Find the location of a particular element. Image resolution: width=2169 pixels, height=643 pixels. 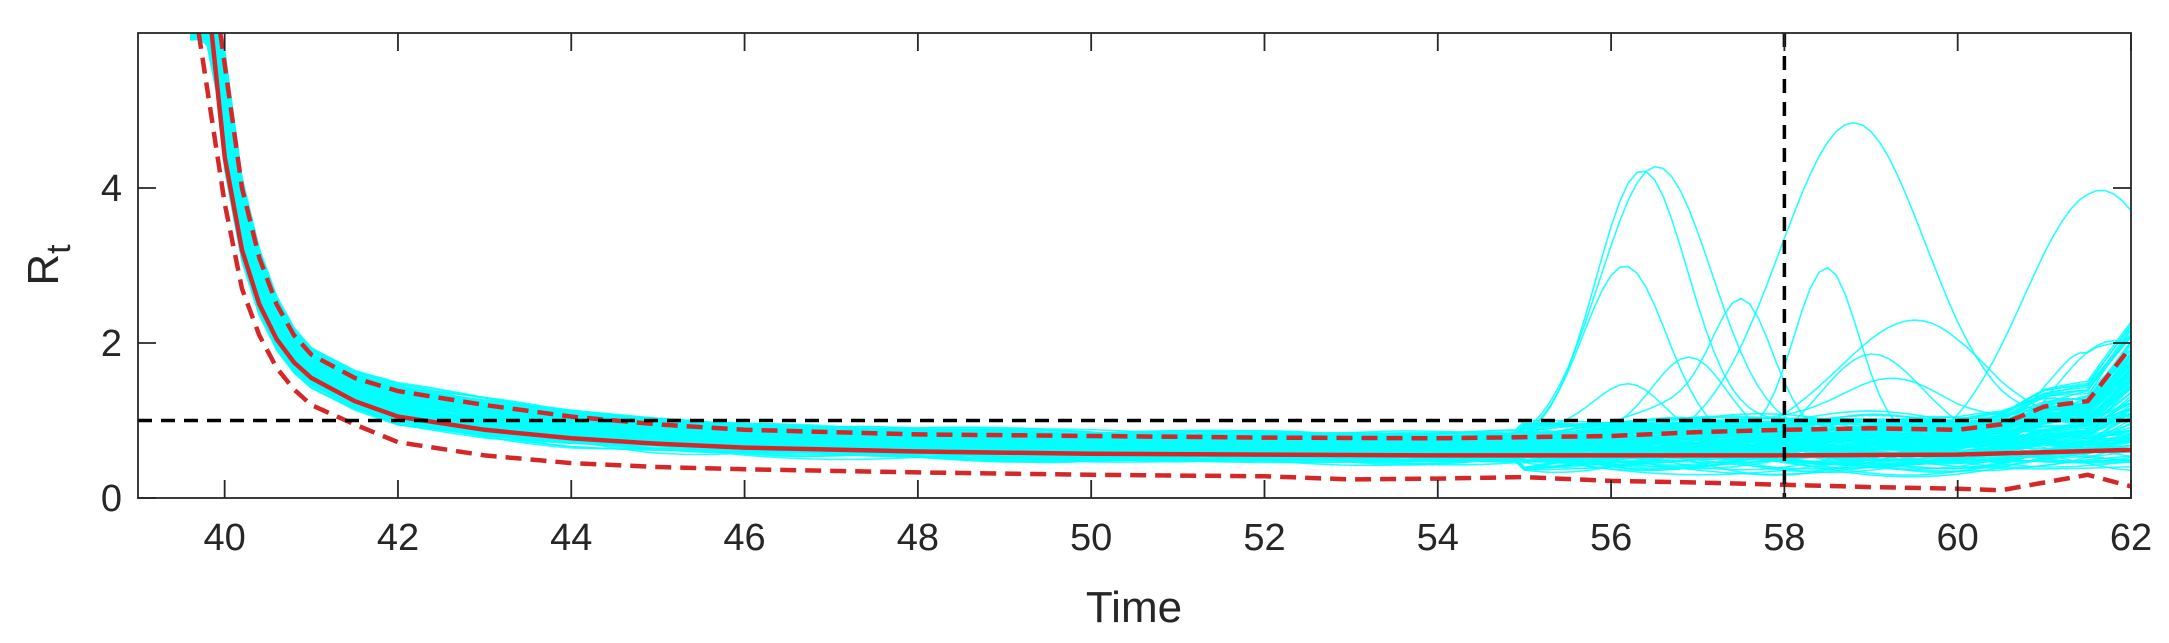

y-axis-title-main: R is located at coordinates (43, 270).